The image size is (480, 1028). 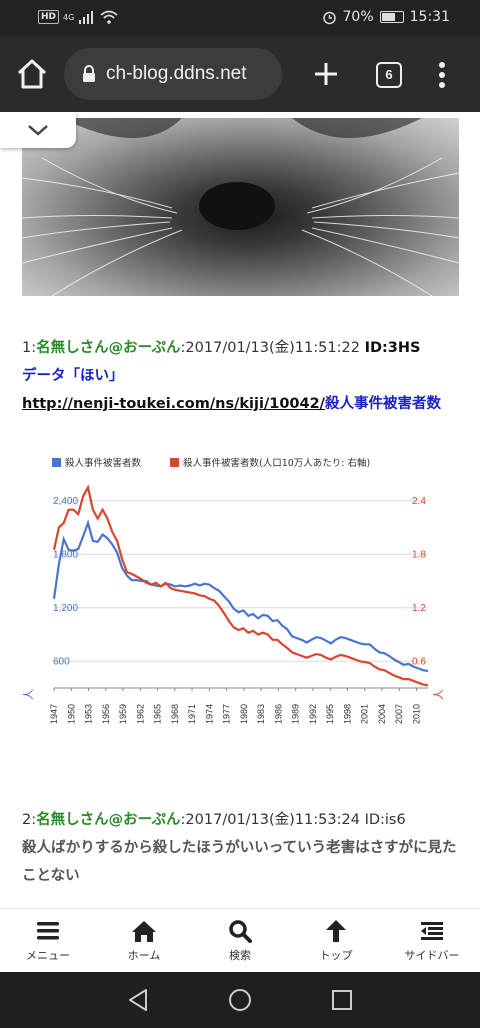 I want to click on nav-label: 検索, so click(x=240, y=955).